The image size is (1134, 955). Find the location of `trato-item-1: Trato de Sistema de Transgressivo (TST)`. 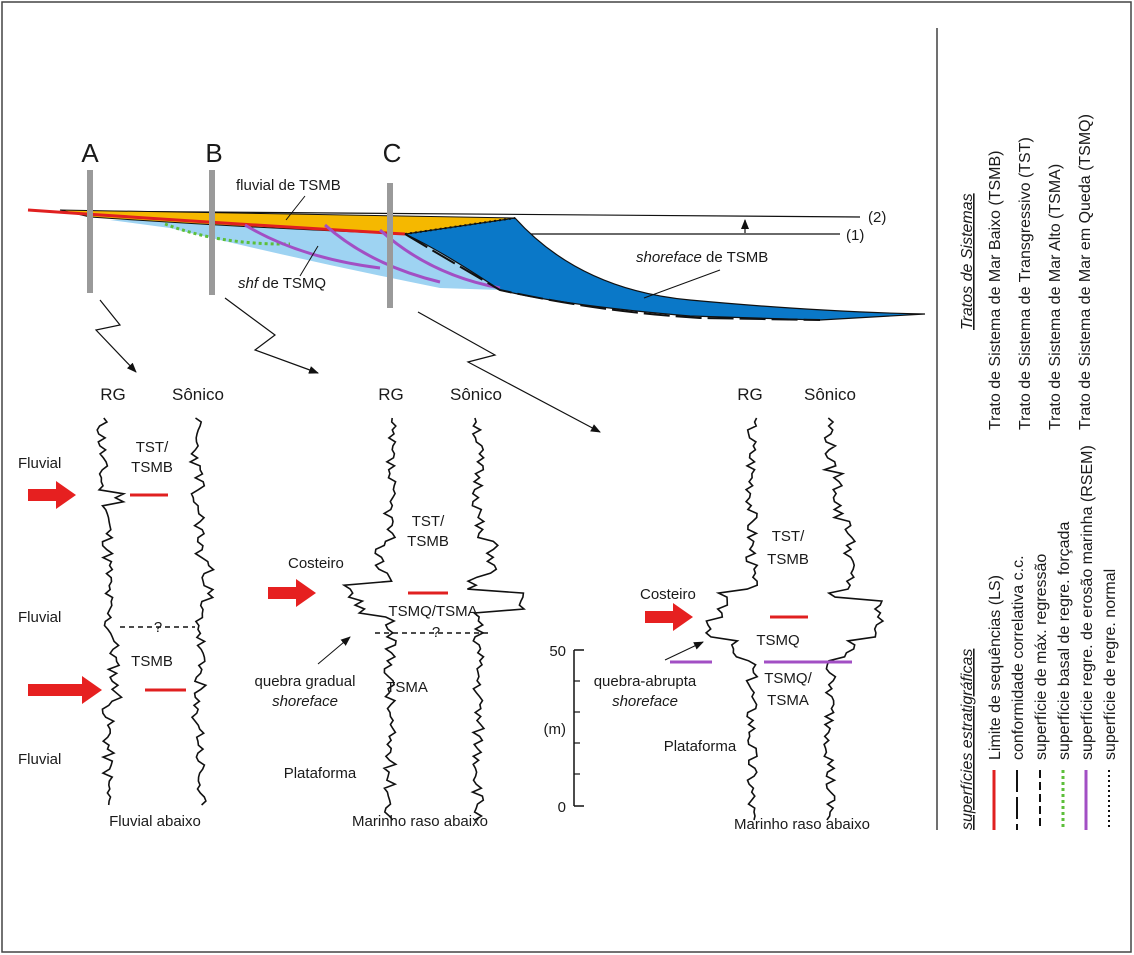

trato-item-1: Trato de Sistema de Transgressivo (TST) is located at coordinates (1025, 283).